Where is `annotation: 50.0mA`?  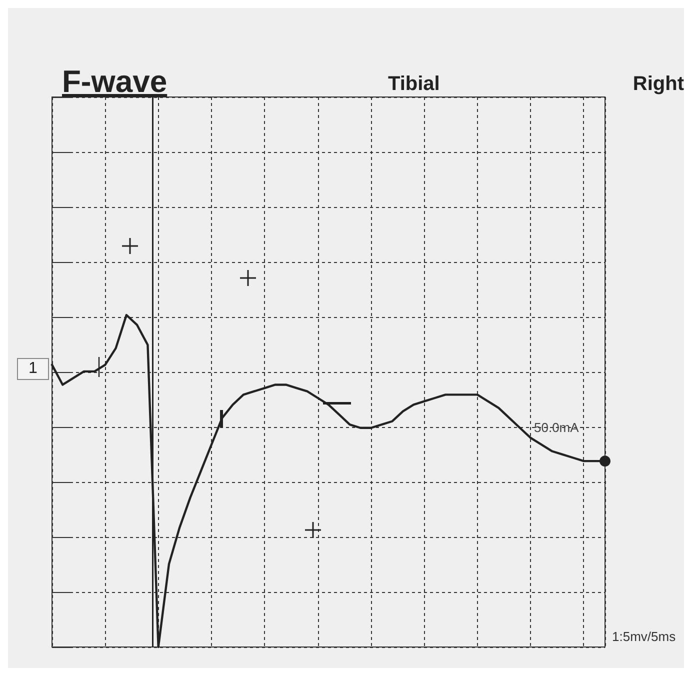 annotation: 50.0mA is located at coordinates (556, 427).